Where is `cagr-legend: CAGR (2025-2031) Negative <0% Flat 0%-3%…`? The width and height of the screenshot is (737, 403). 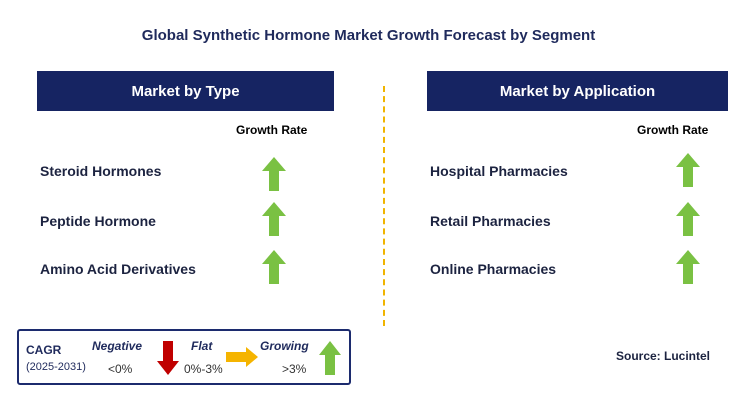
cagr-legend: CAGR (2025-2031) Negative <0% Flat 0%-3%… is located at coordinates (184, 357).